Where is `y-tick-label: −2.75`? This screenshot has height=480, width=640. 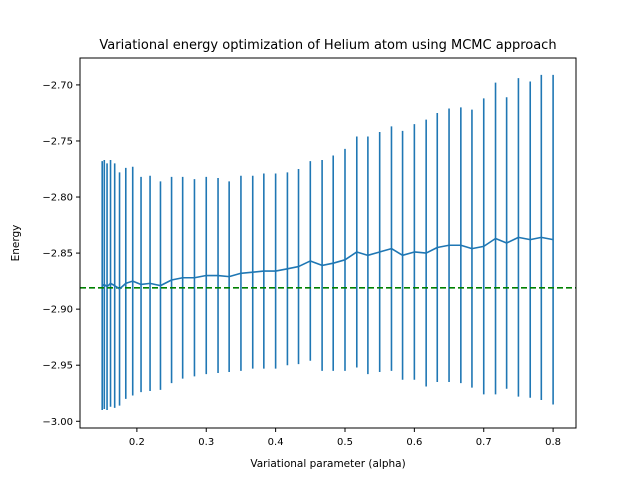
y-tick-label: −2.75 is located at coordinates (57, 141).